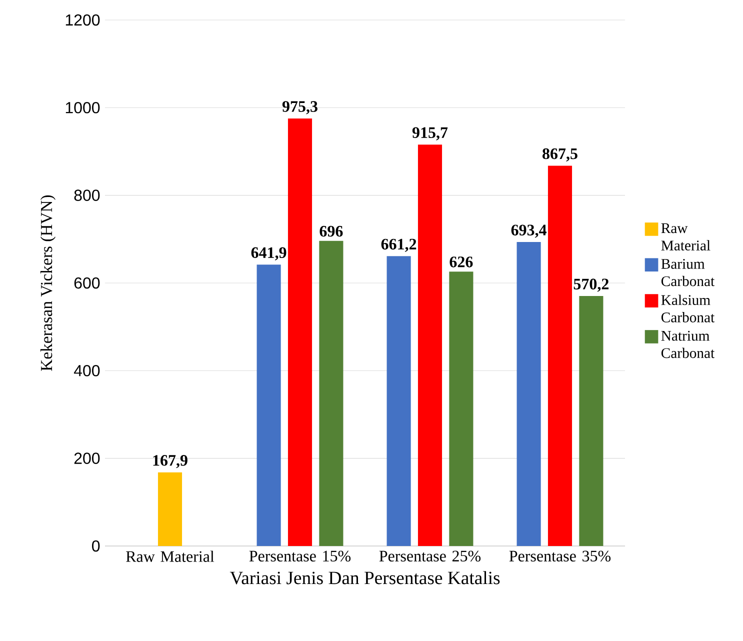 The width and height of the screenshot is (743, 641). I want to click on legend-label: Natrium Carbonat, so click(688, 344).